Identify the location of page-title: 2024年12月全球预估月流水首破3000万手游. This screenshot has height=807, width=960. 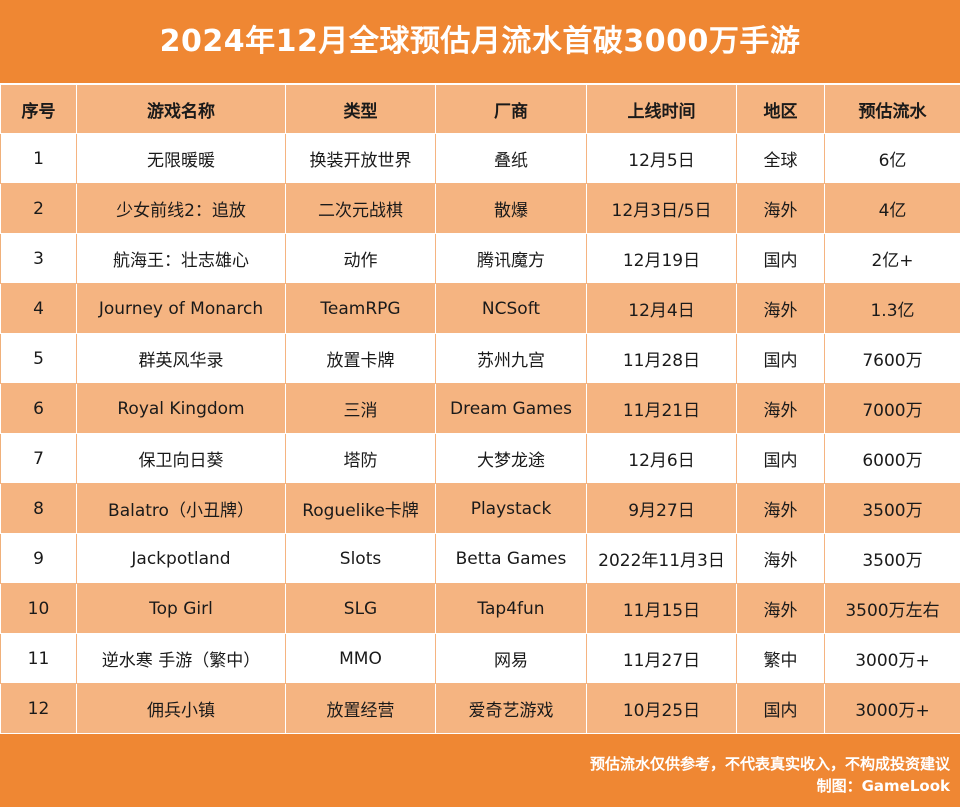
(480, 42).